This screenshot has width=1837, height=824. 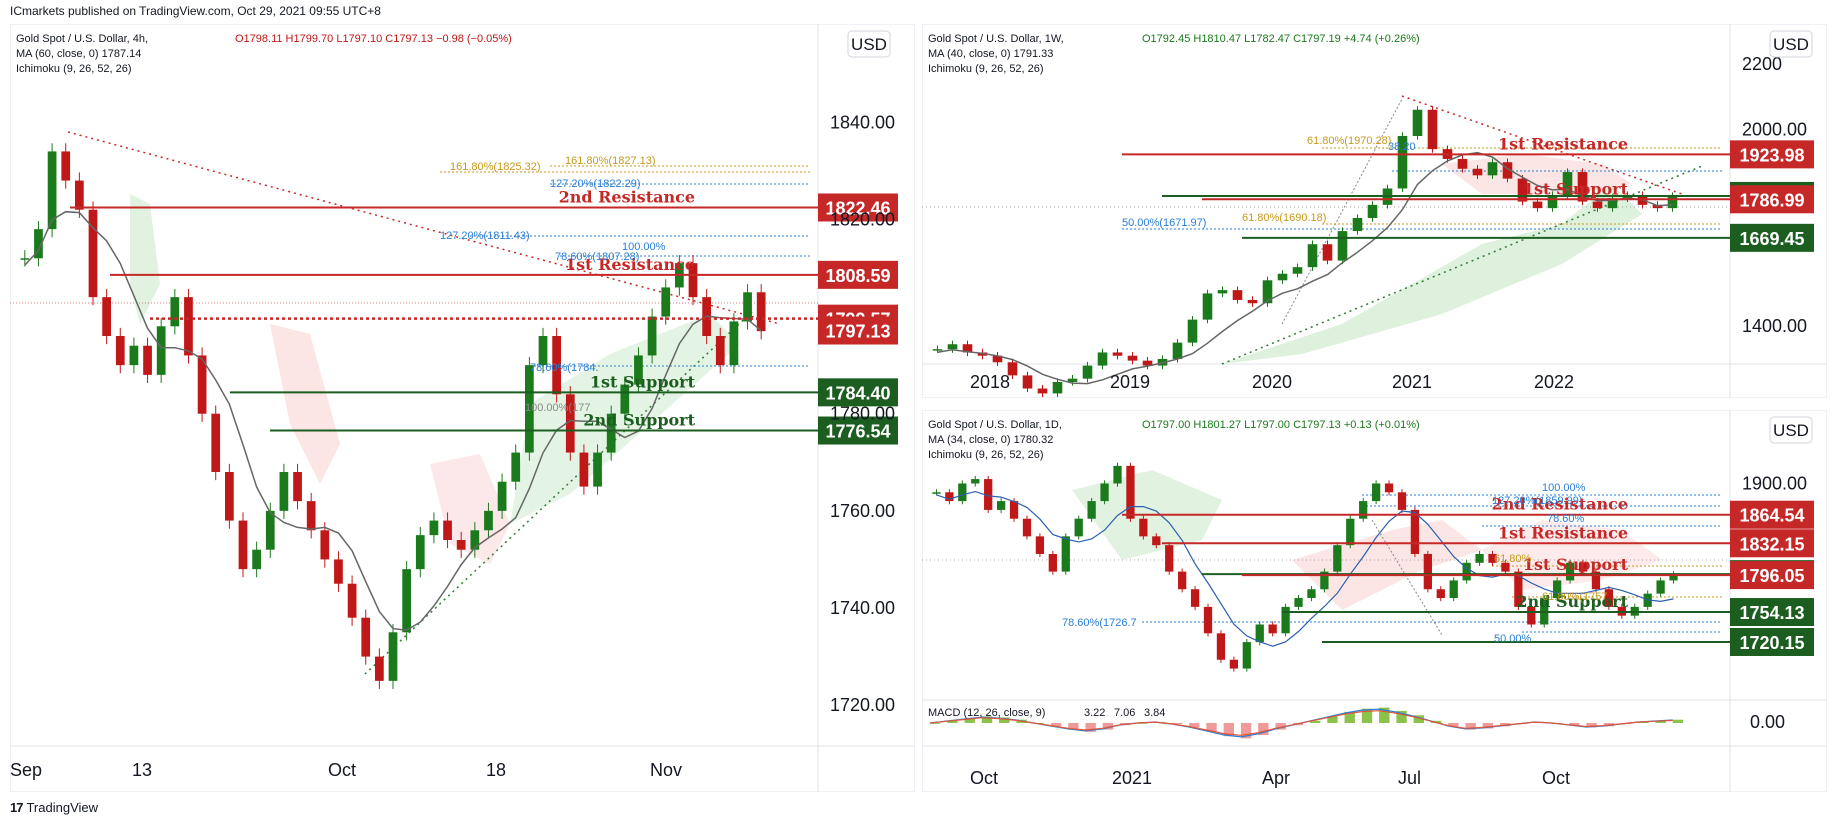 What do you see at coordinates (986, 455) in the screenshot?
I see `d1-ichimoku-label: Ichimoku (9, 26, 52, 26)` at bounding box center [986, 455].